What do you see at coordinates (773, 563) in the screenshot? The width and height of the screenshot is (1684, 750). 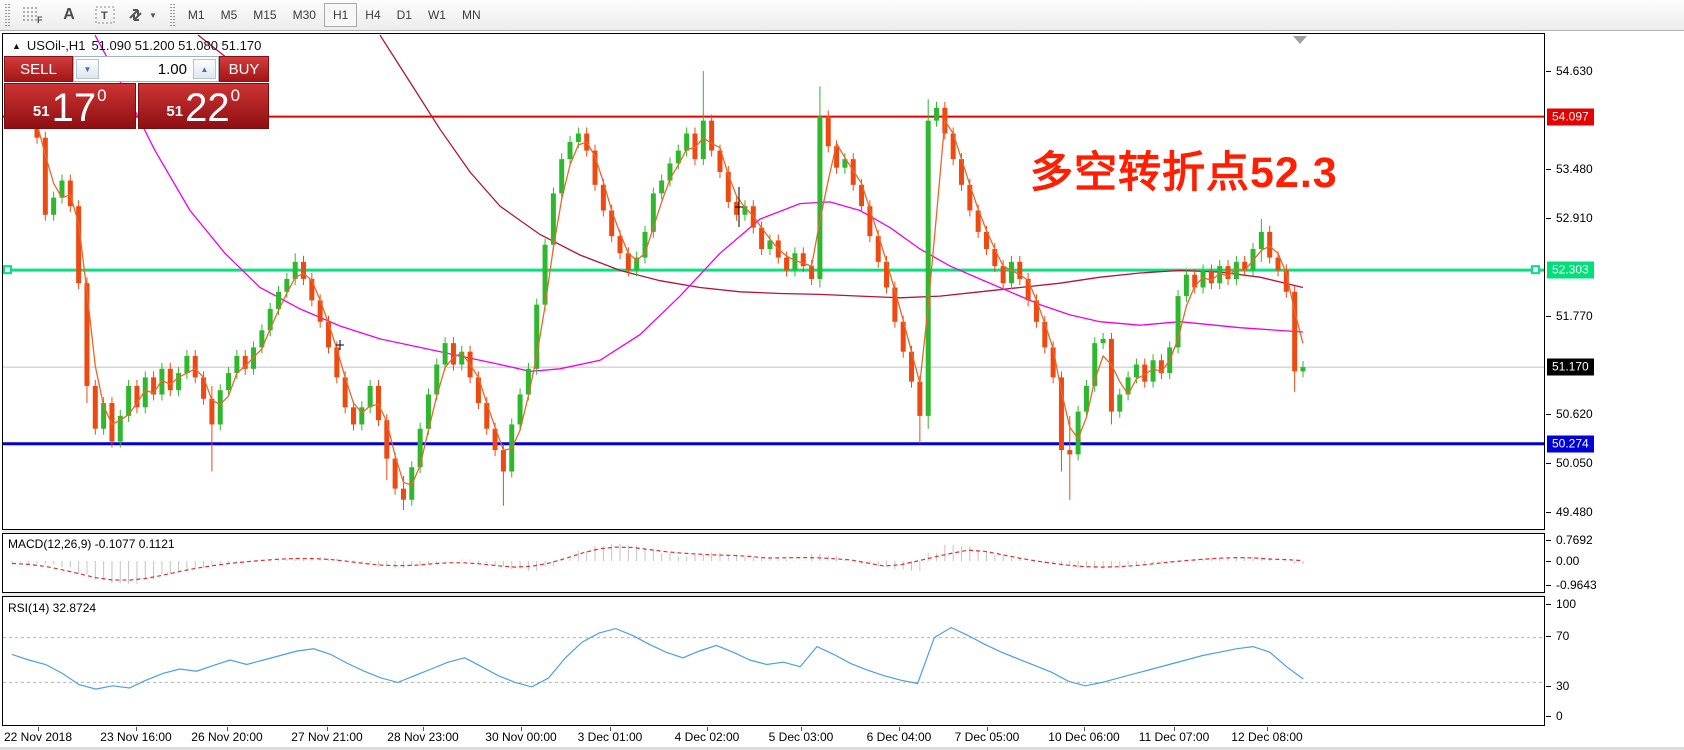 I see `macd-panel` at bounding box center [773, 563].